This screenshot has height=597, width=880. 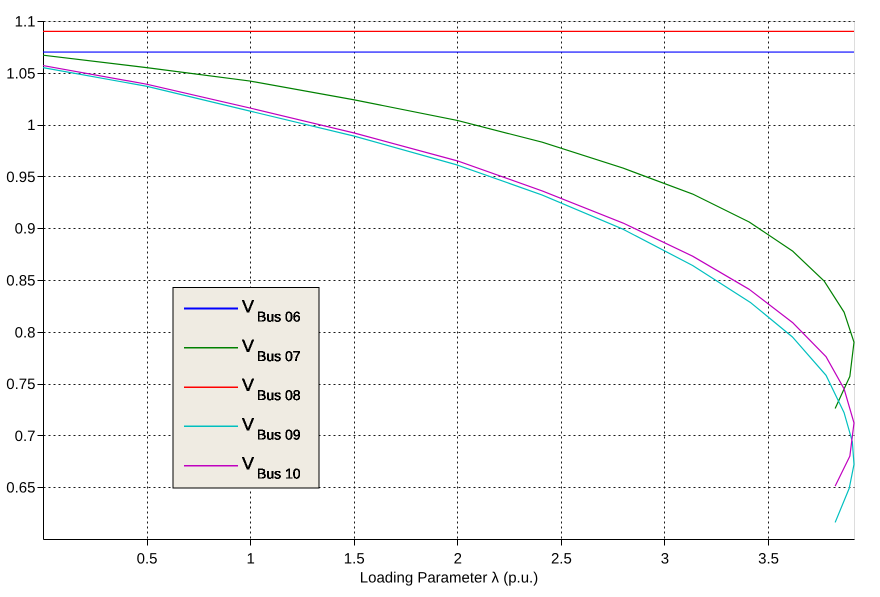 I want to click on x-axis-title: Loading Parameter λ (p.u.), so click(x=449, y=578).